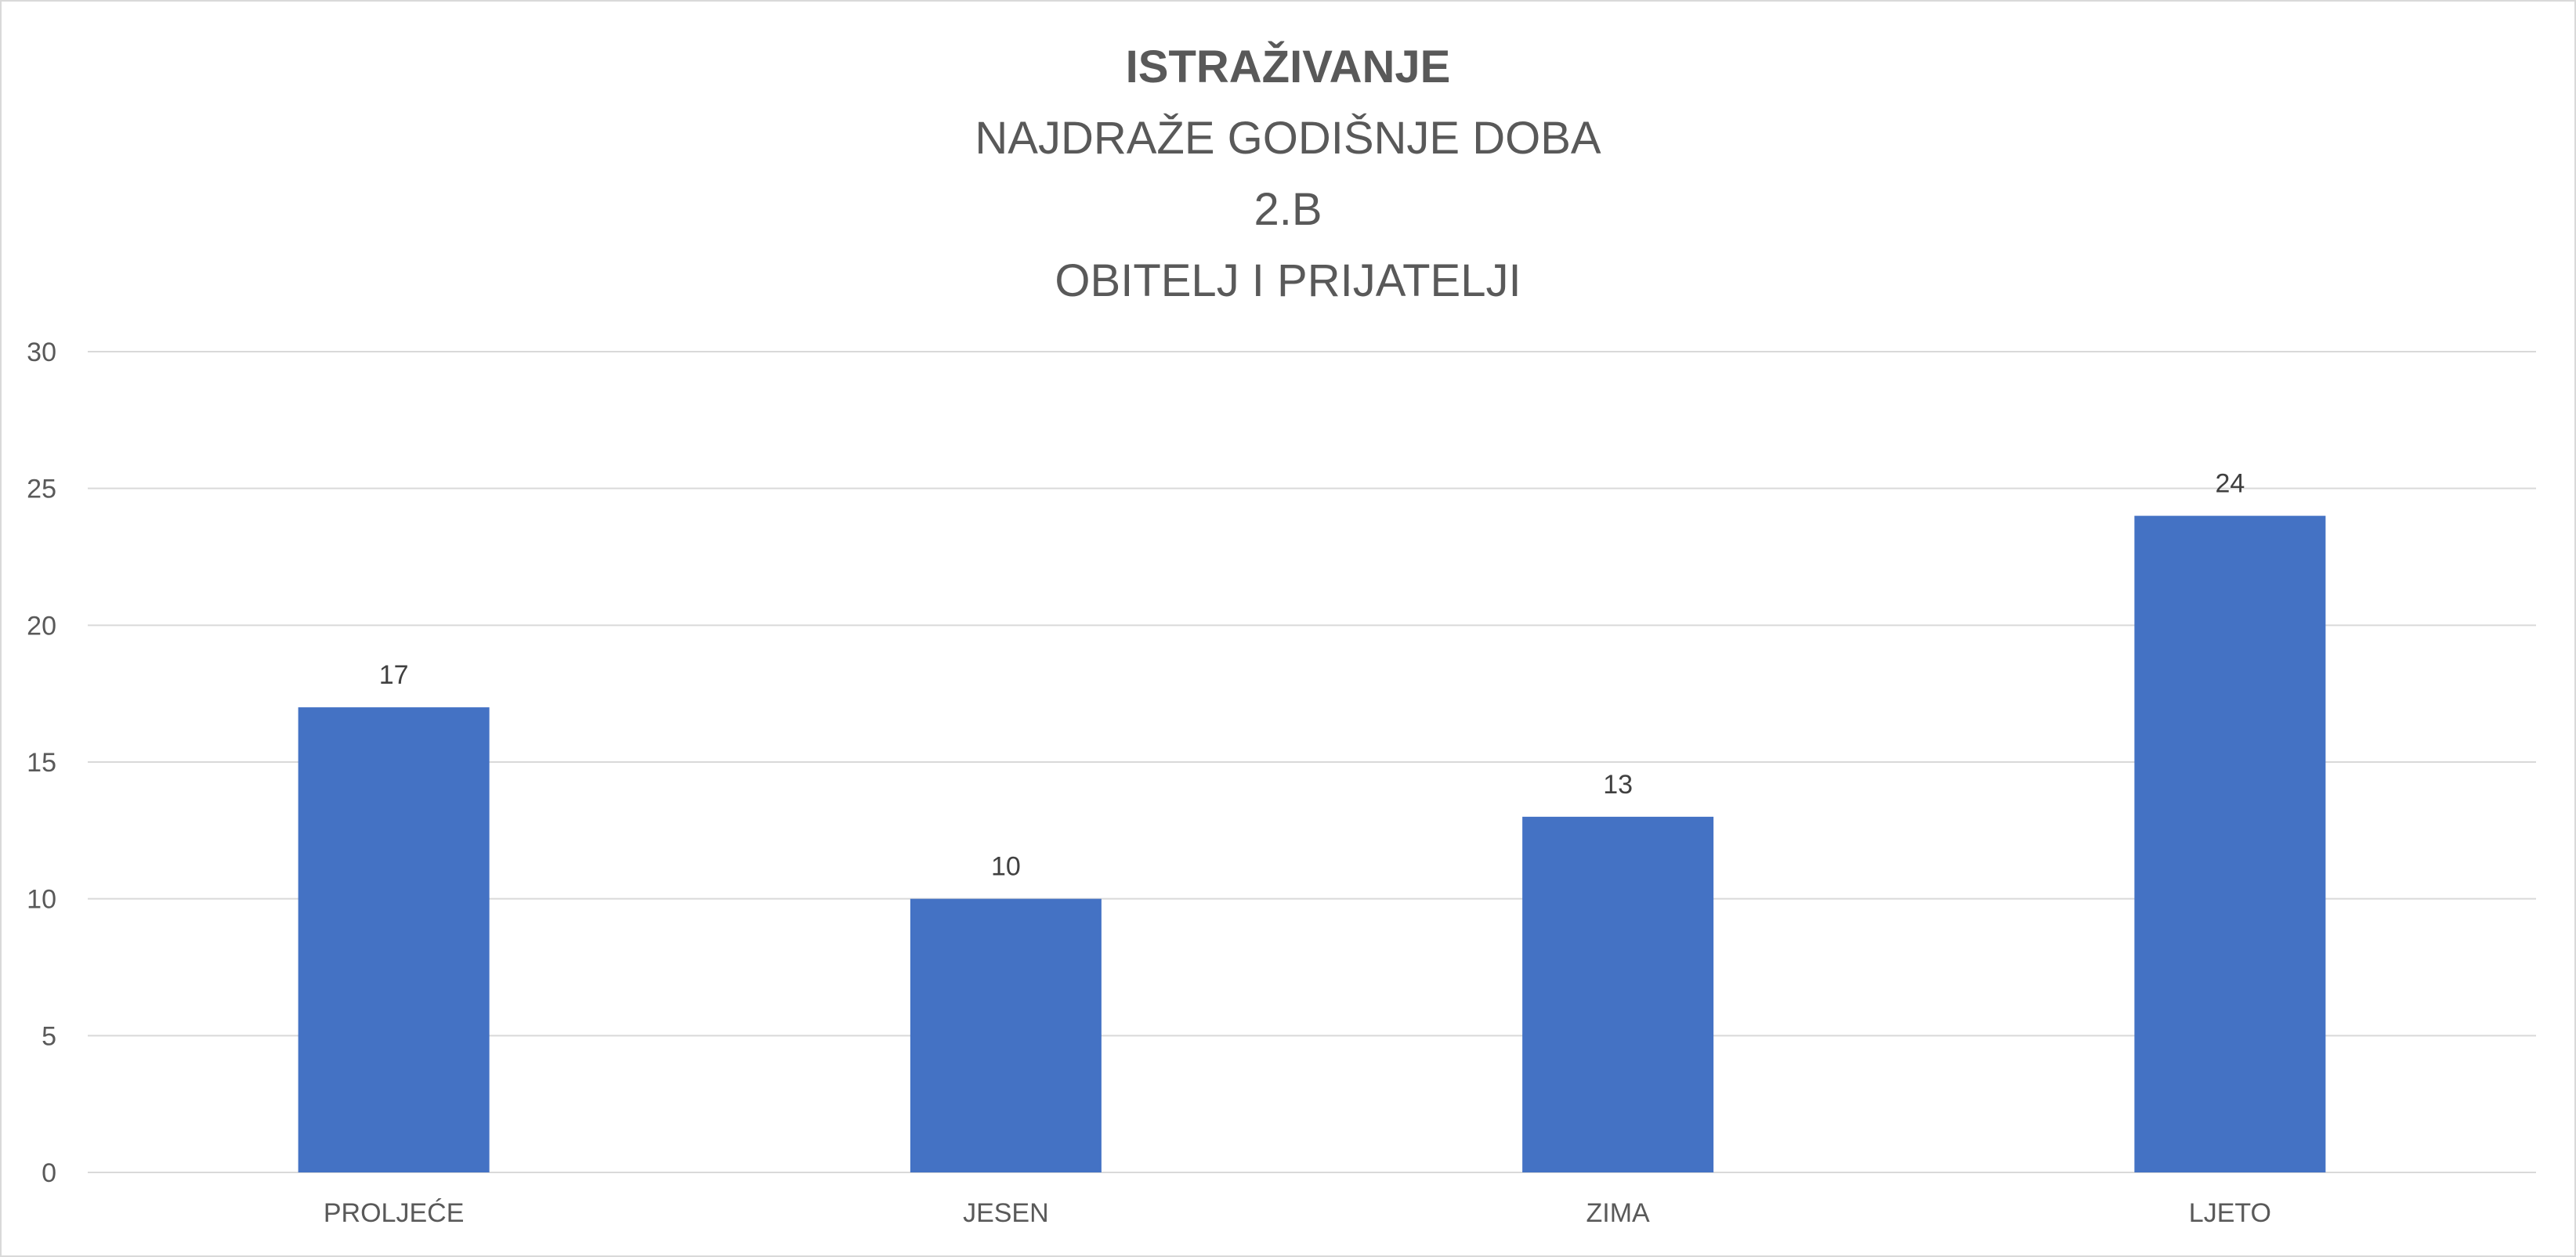 This screenshot has width=2576, height=1257. I want to click on bar-ljeto, so click(2230, 843).